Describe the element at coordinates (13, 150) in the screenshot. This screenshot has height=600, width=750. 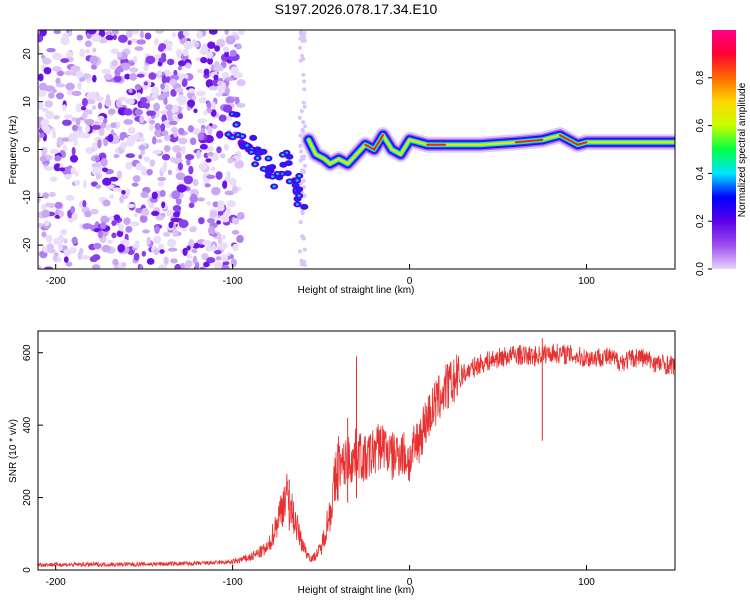
I see `spectrogram-y-label: Frequency (Hz)` at that location.